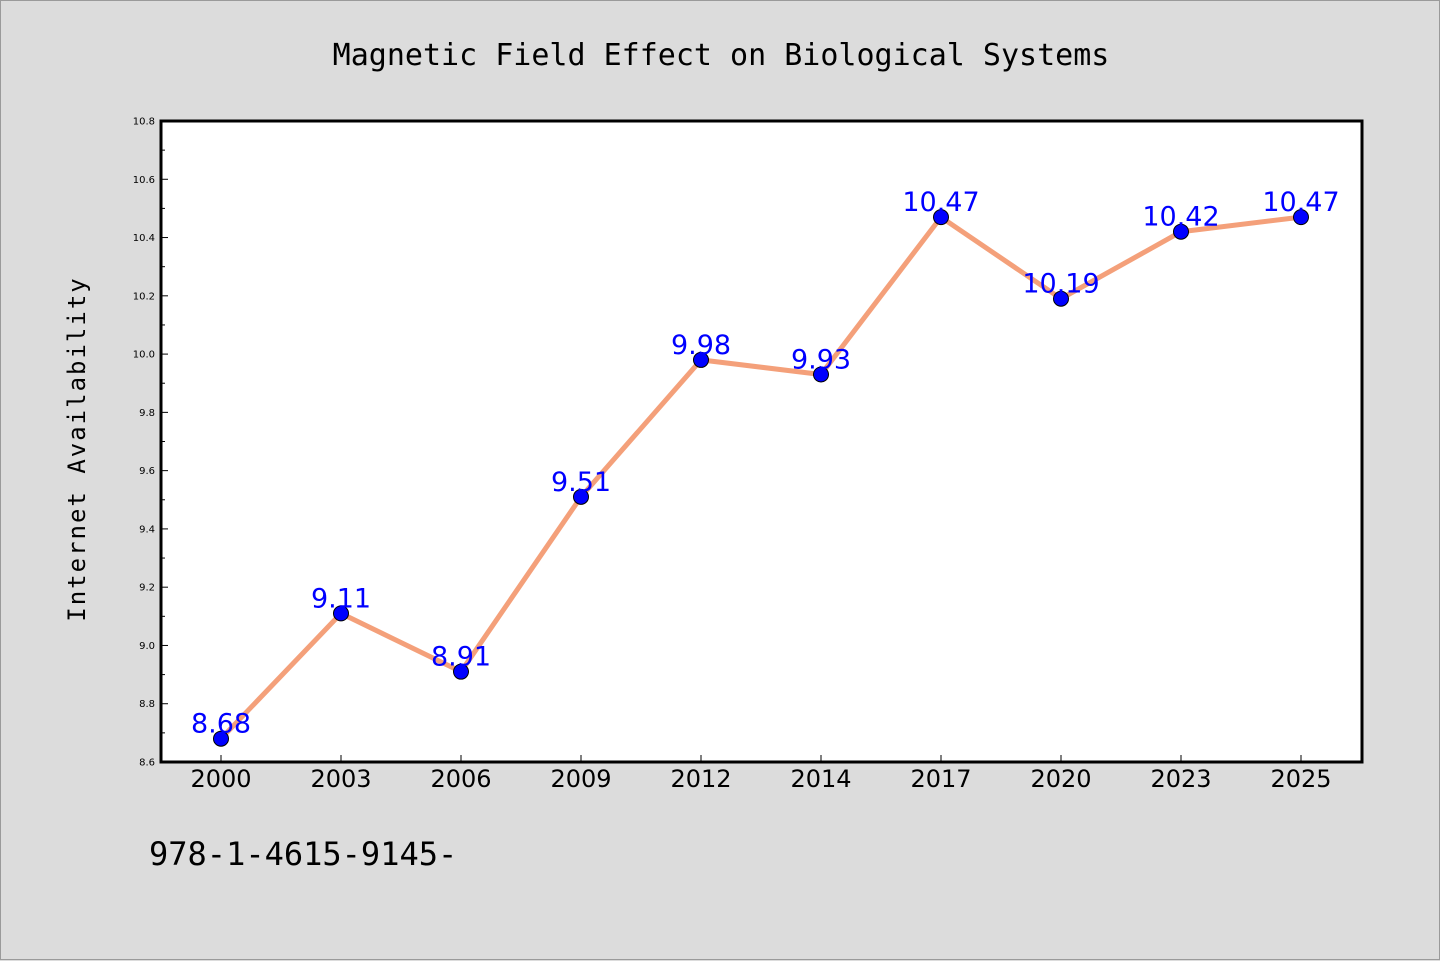  Describe the element at coordinates (144, 296) in the screenshot. I see `y-tick-label: 10.2` at that location.